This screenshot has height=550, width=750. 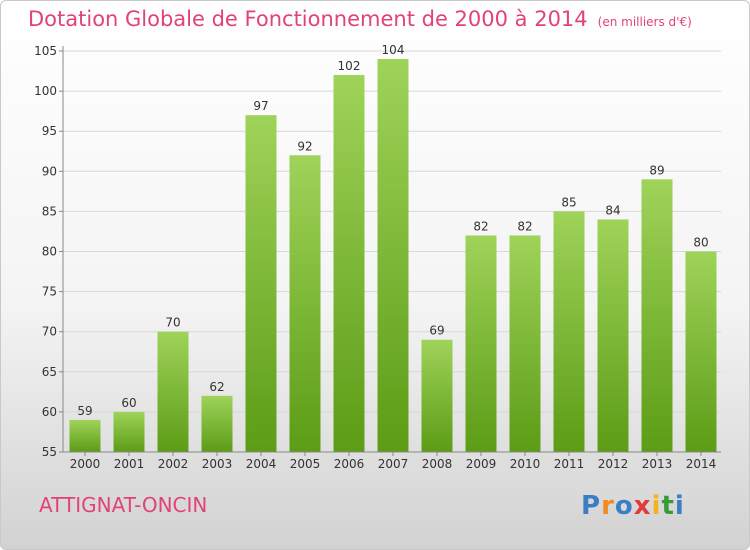 I want to click on x-tick-label-2013: 2013, so click(x=657, y=464).